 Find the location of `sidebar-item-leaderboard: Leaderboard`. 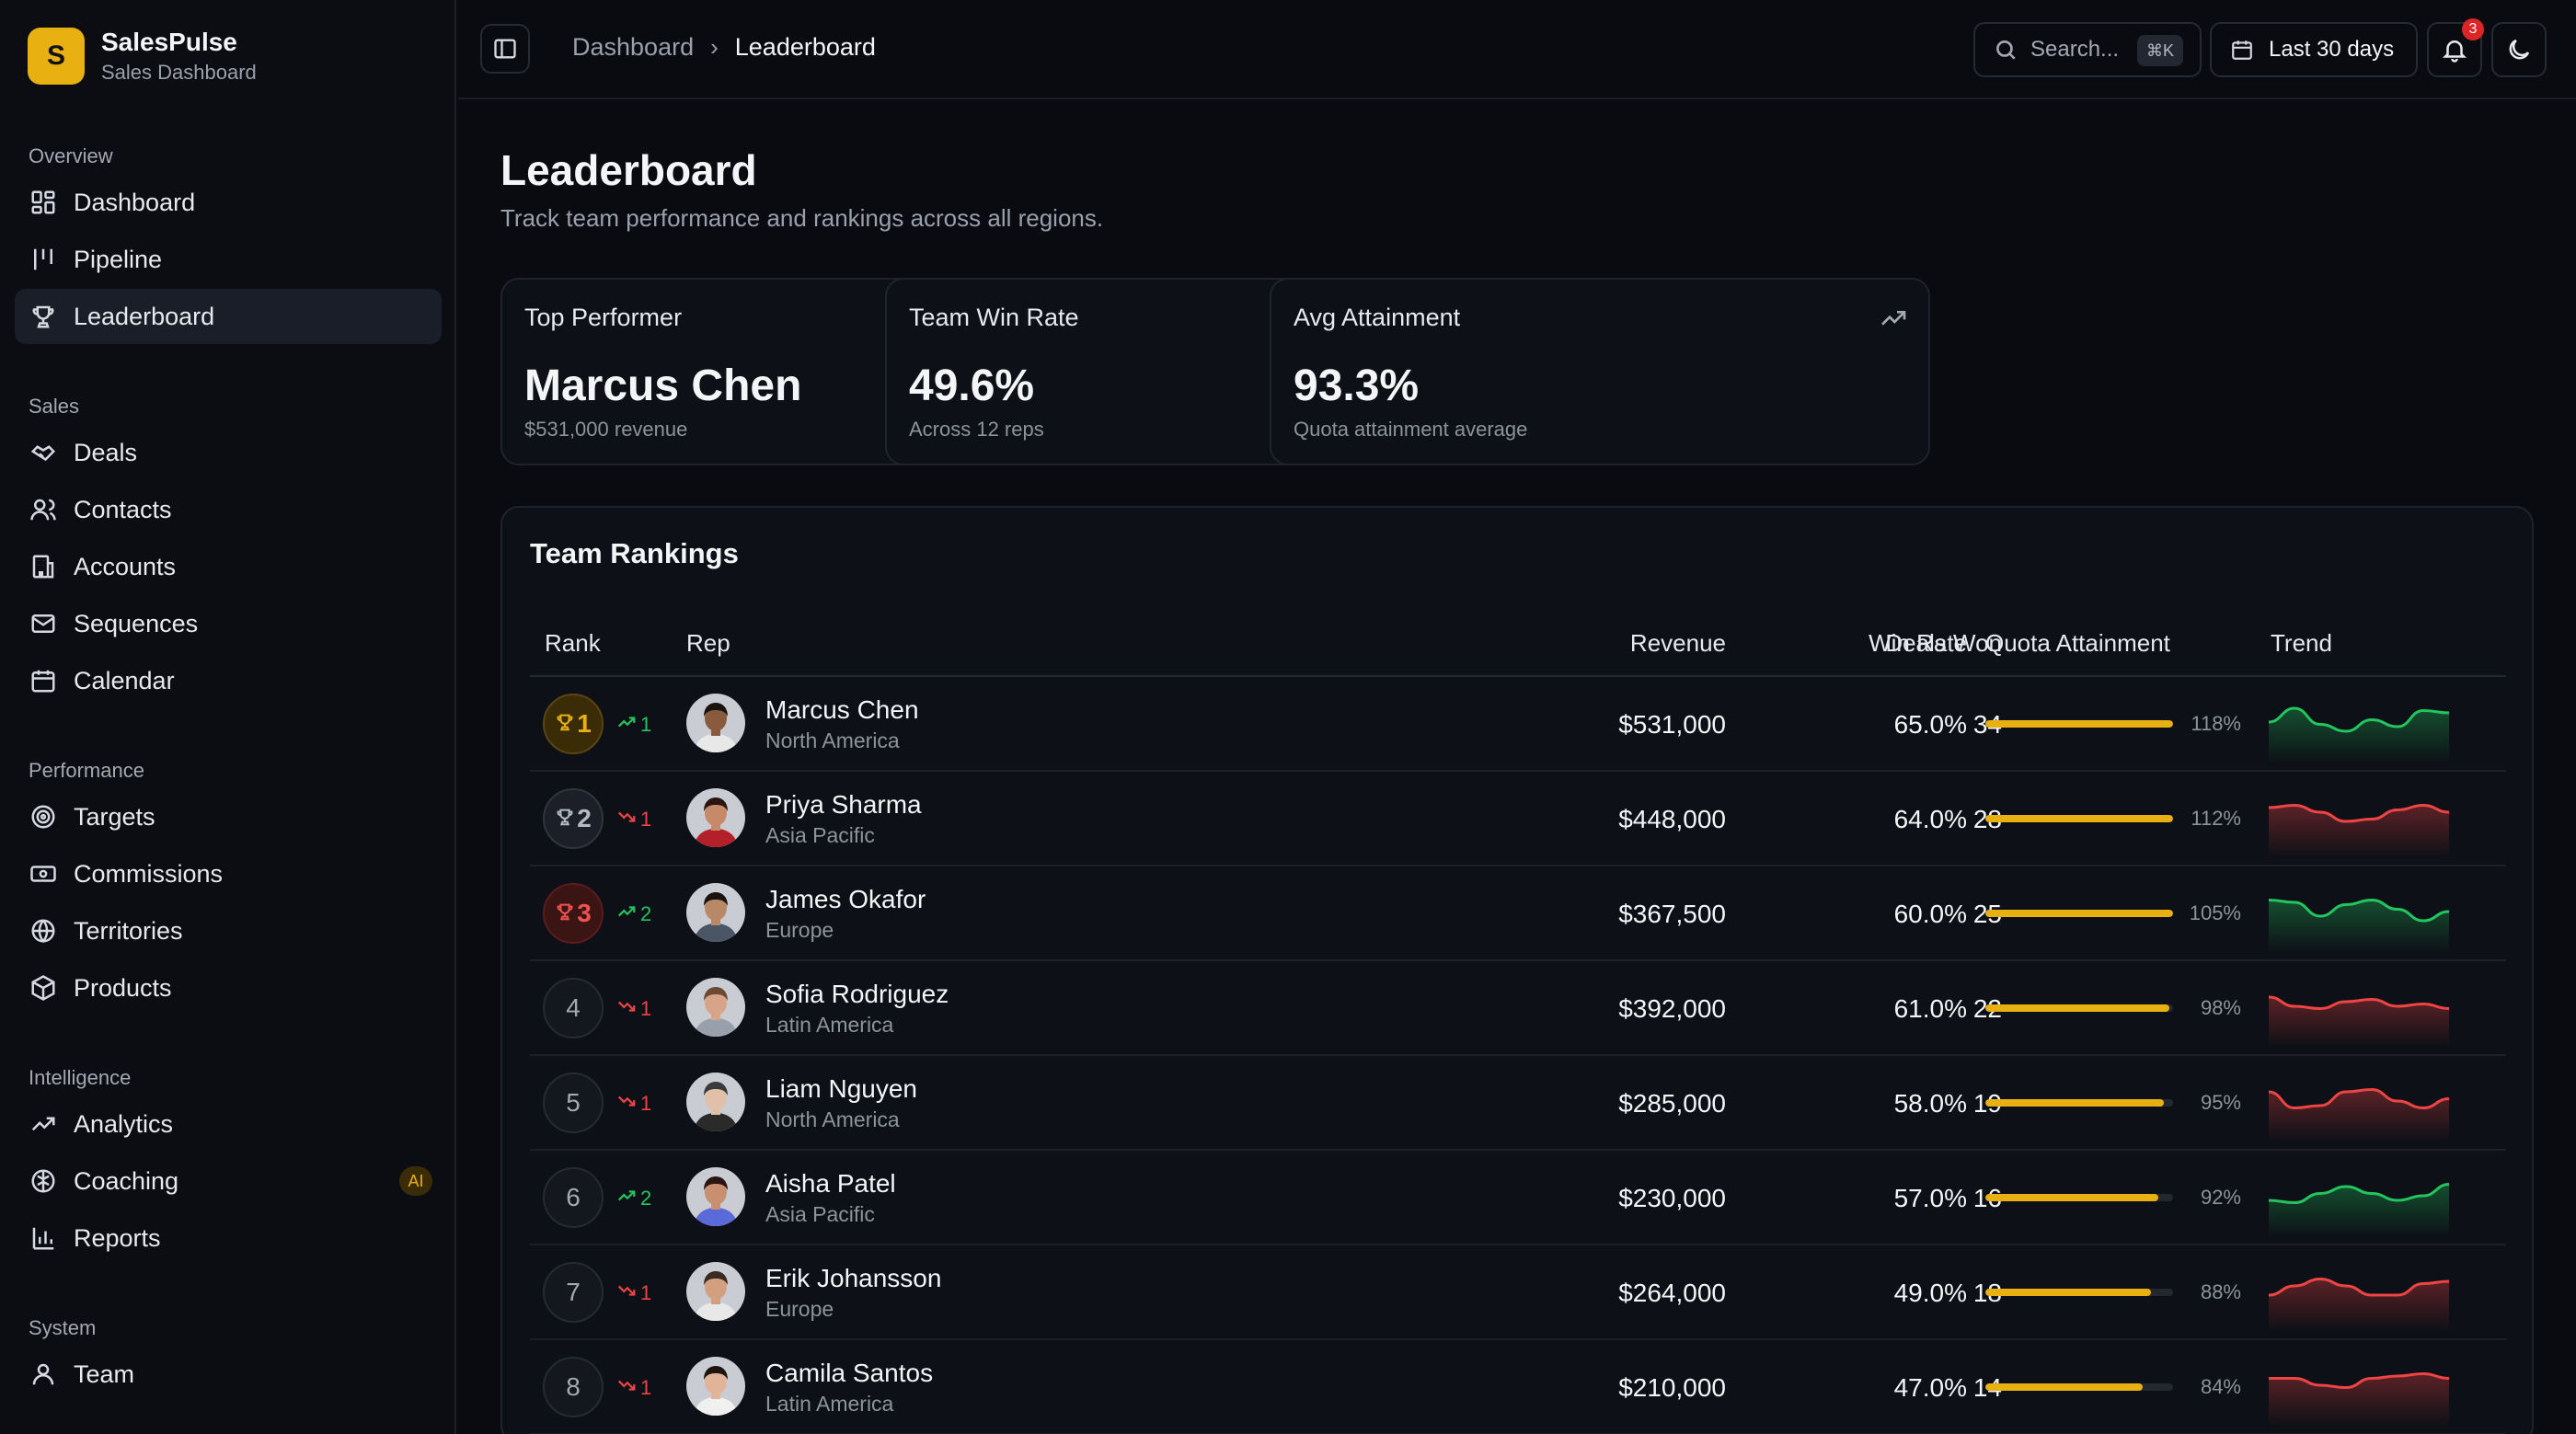

sidebar-item-leaderboard: Leaderboard is located at coordinates (228, 316).